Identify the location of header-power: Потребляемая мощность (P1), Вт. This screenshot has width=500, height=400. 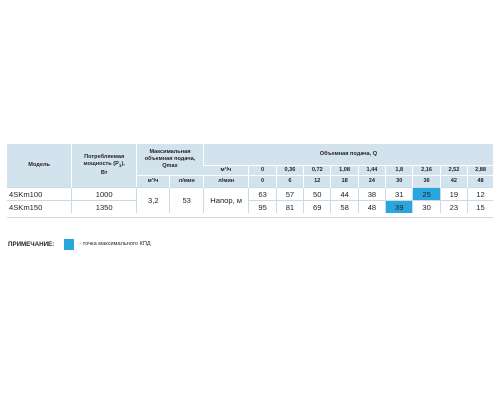
(104, 165).